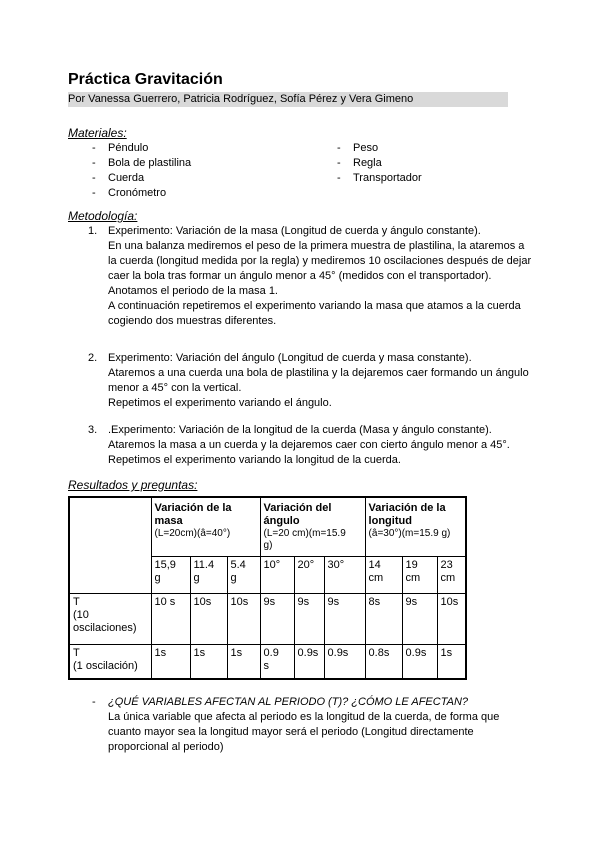 This screenshot has height=848, width=600. I want to click on table-cell: 8s, so click(383, 618).